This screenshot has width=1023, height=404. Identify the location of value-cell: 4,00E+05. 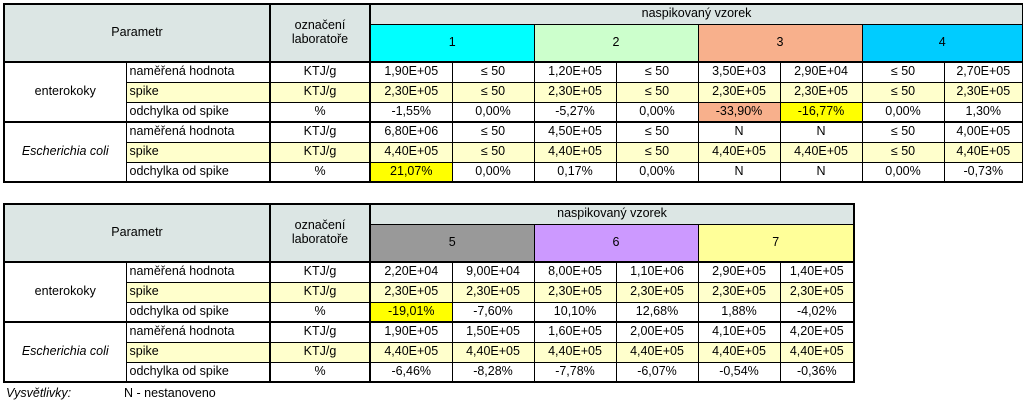
(983, 132).